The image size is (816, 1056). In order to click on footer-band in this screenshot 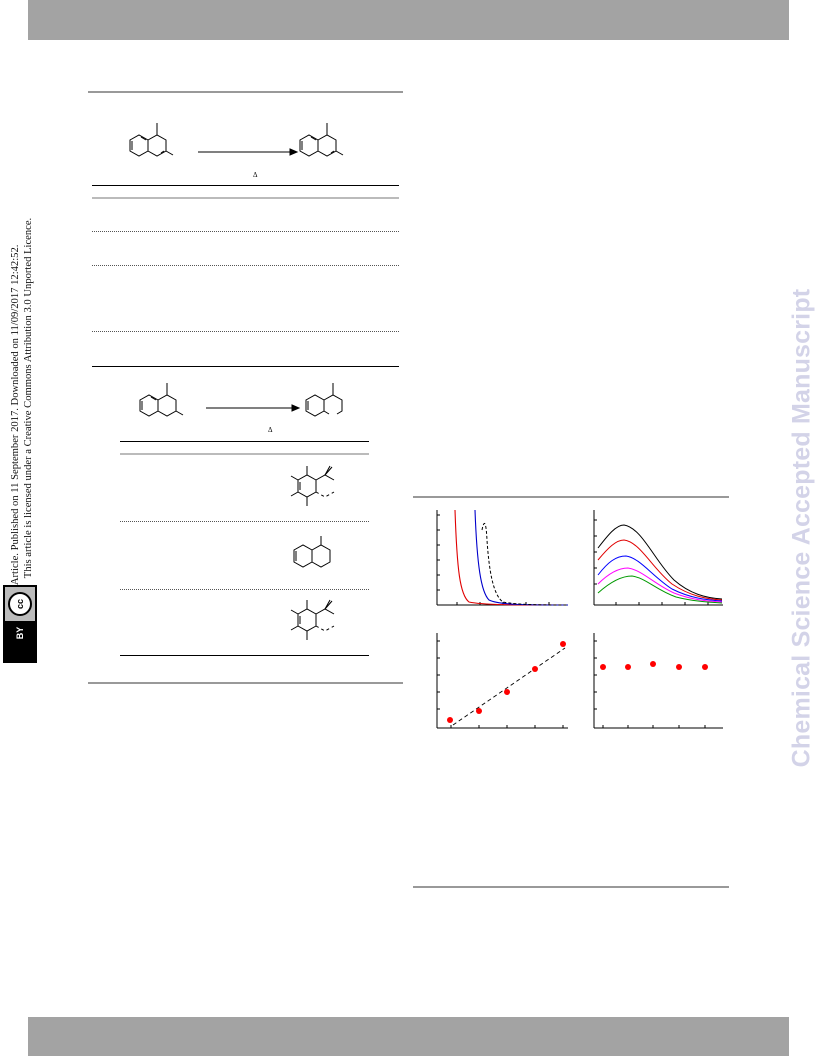, I will do `click(408, 1036)`.